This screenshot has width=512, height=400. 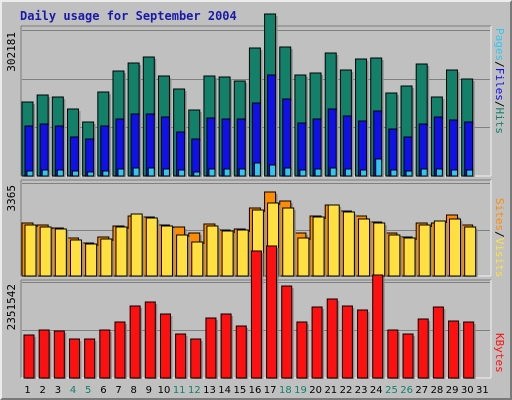 I want to click on x-tick-label: 23, so click(x=361, y=390).